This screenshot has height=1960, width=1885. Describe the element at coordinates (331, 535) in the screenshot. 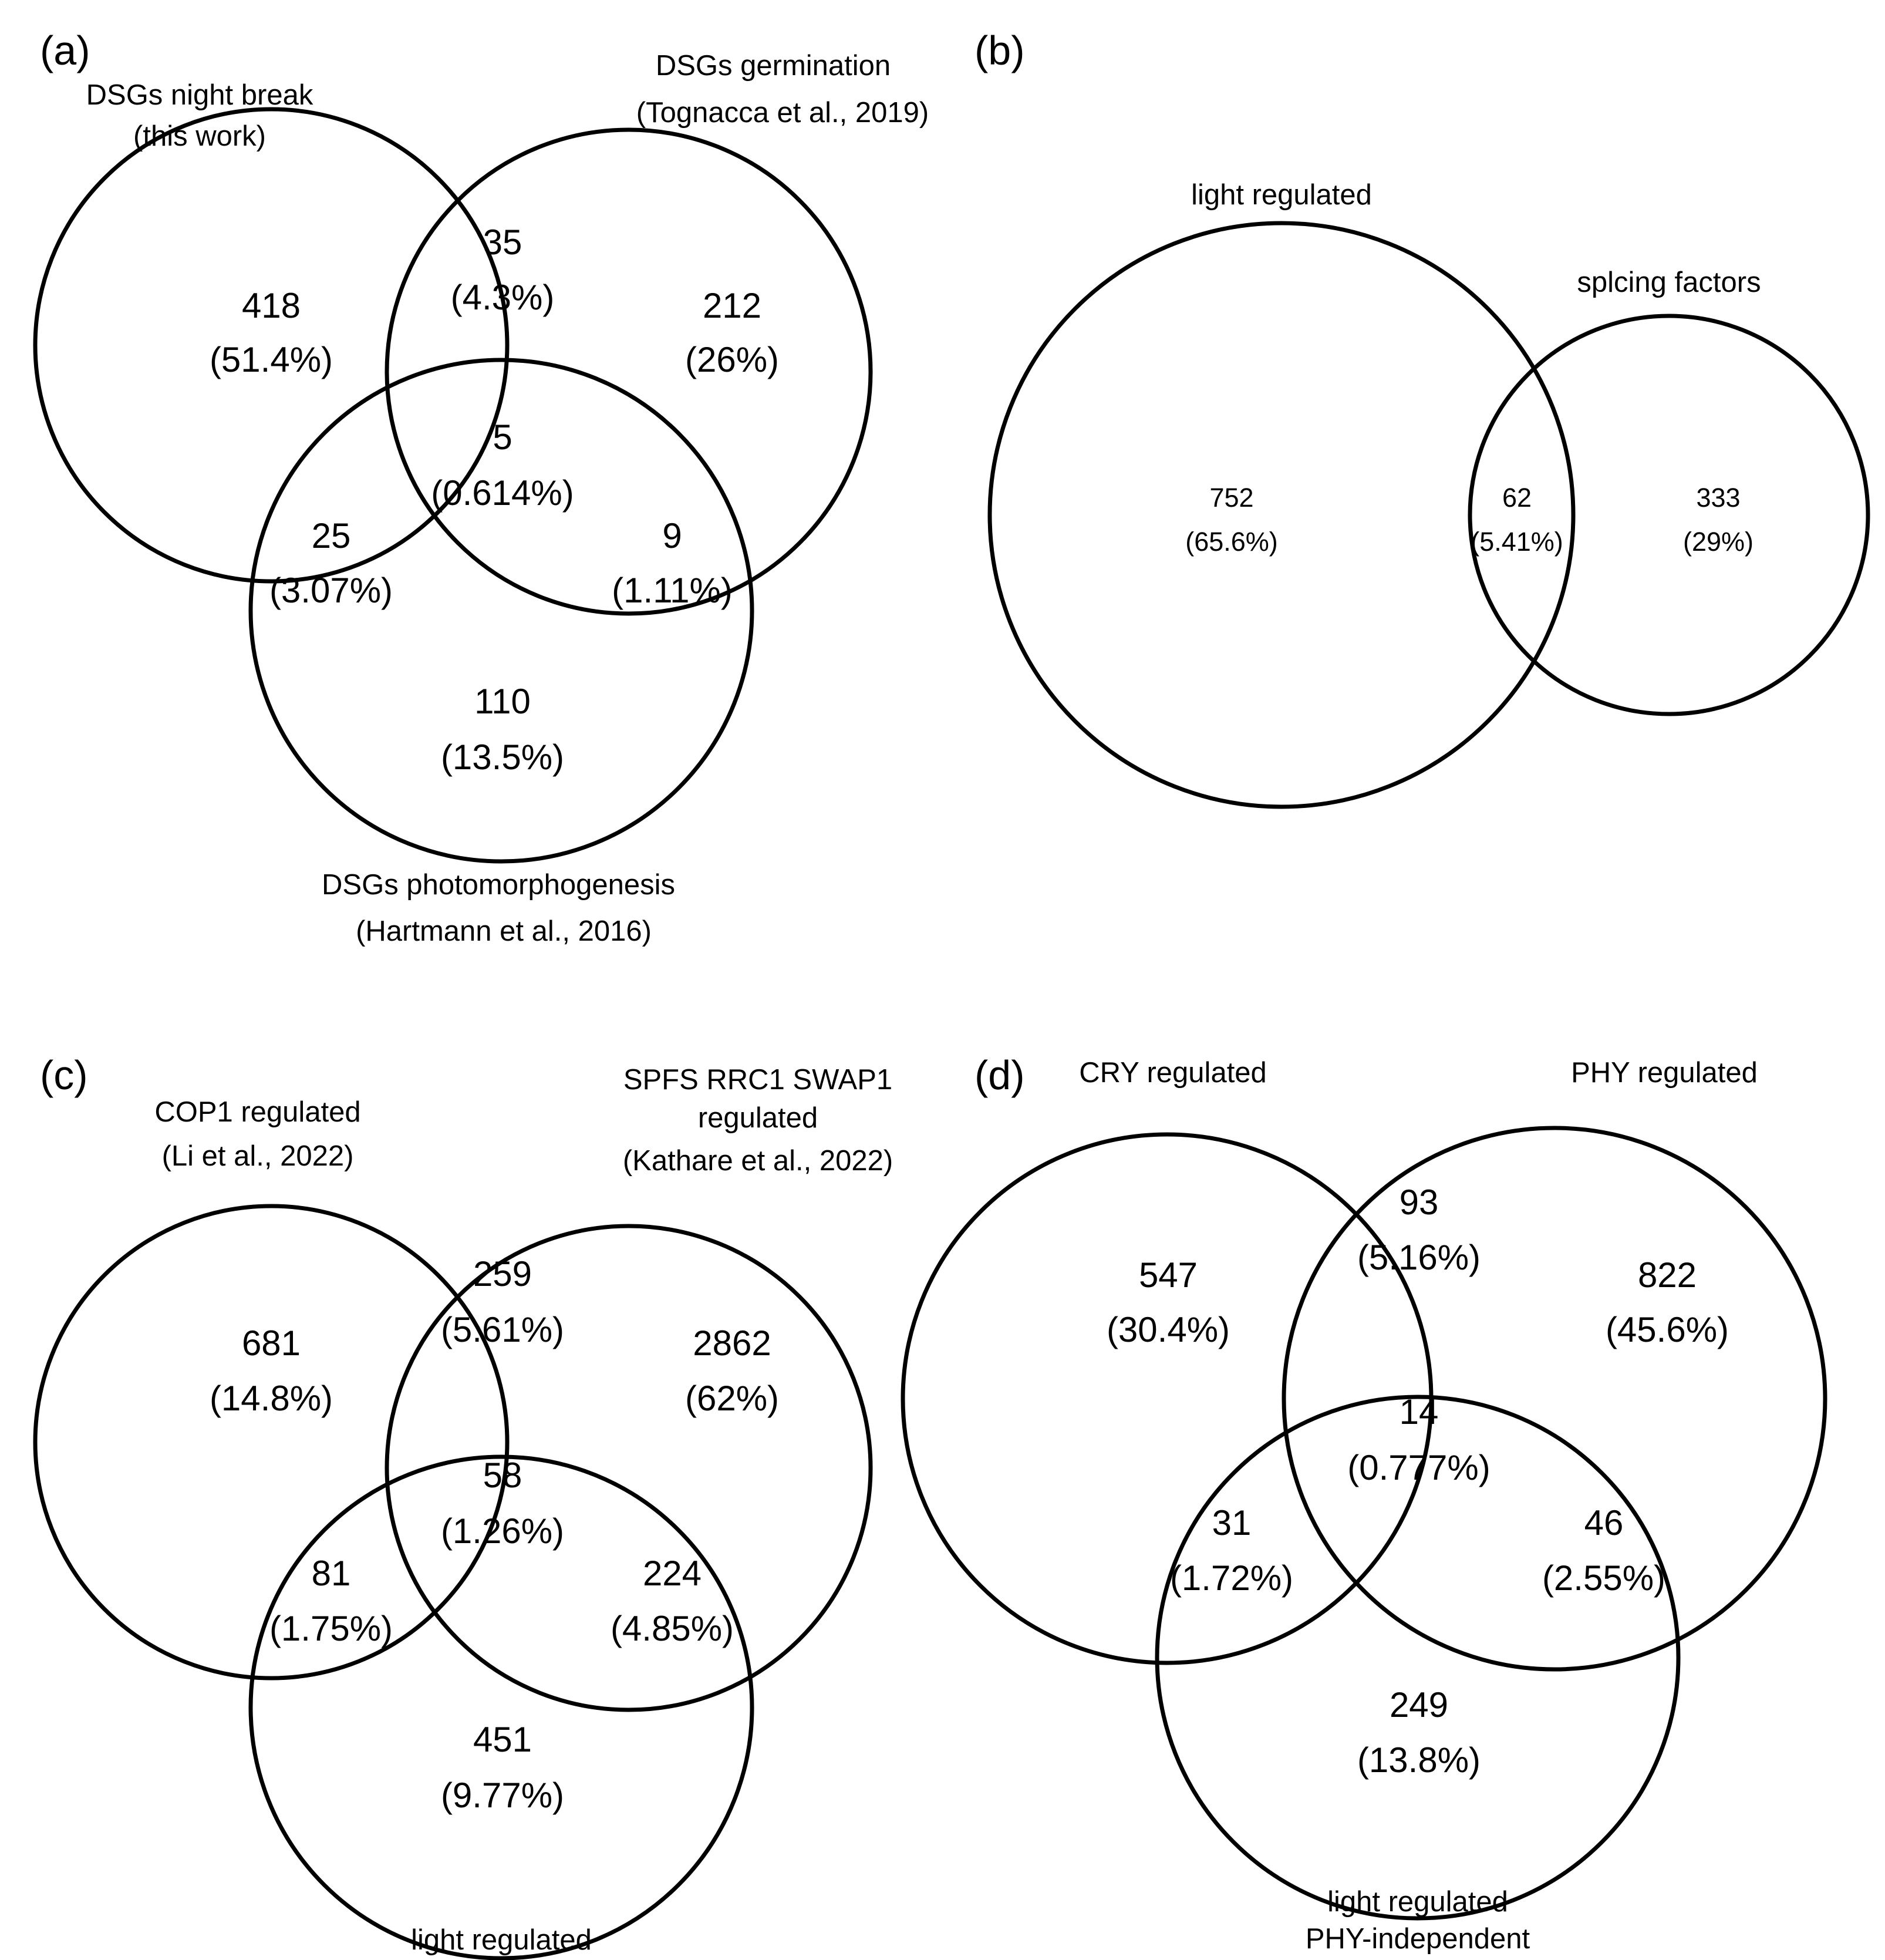

I see `region-count: 25` at that location.